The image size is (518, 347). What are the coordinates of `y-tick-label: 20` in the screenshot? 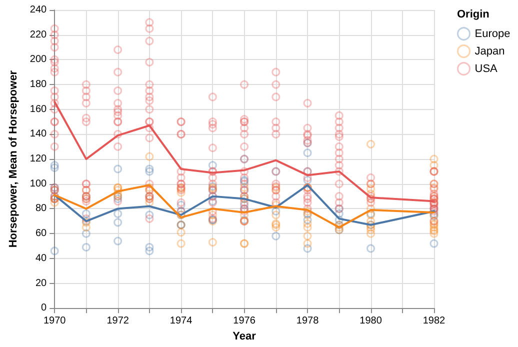 It's located at (41, 283).